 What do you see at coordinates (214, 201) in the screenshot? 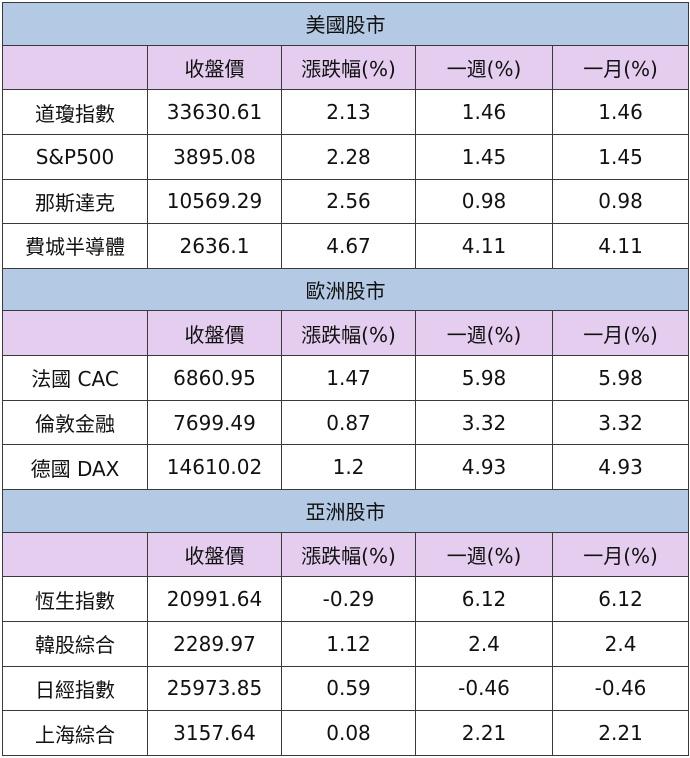
I see `value-cell: 10569.29` at bounding box center [214, 201].